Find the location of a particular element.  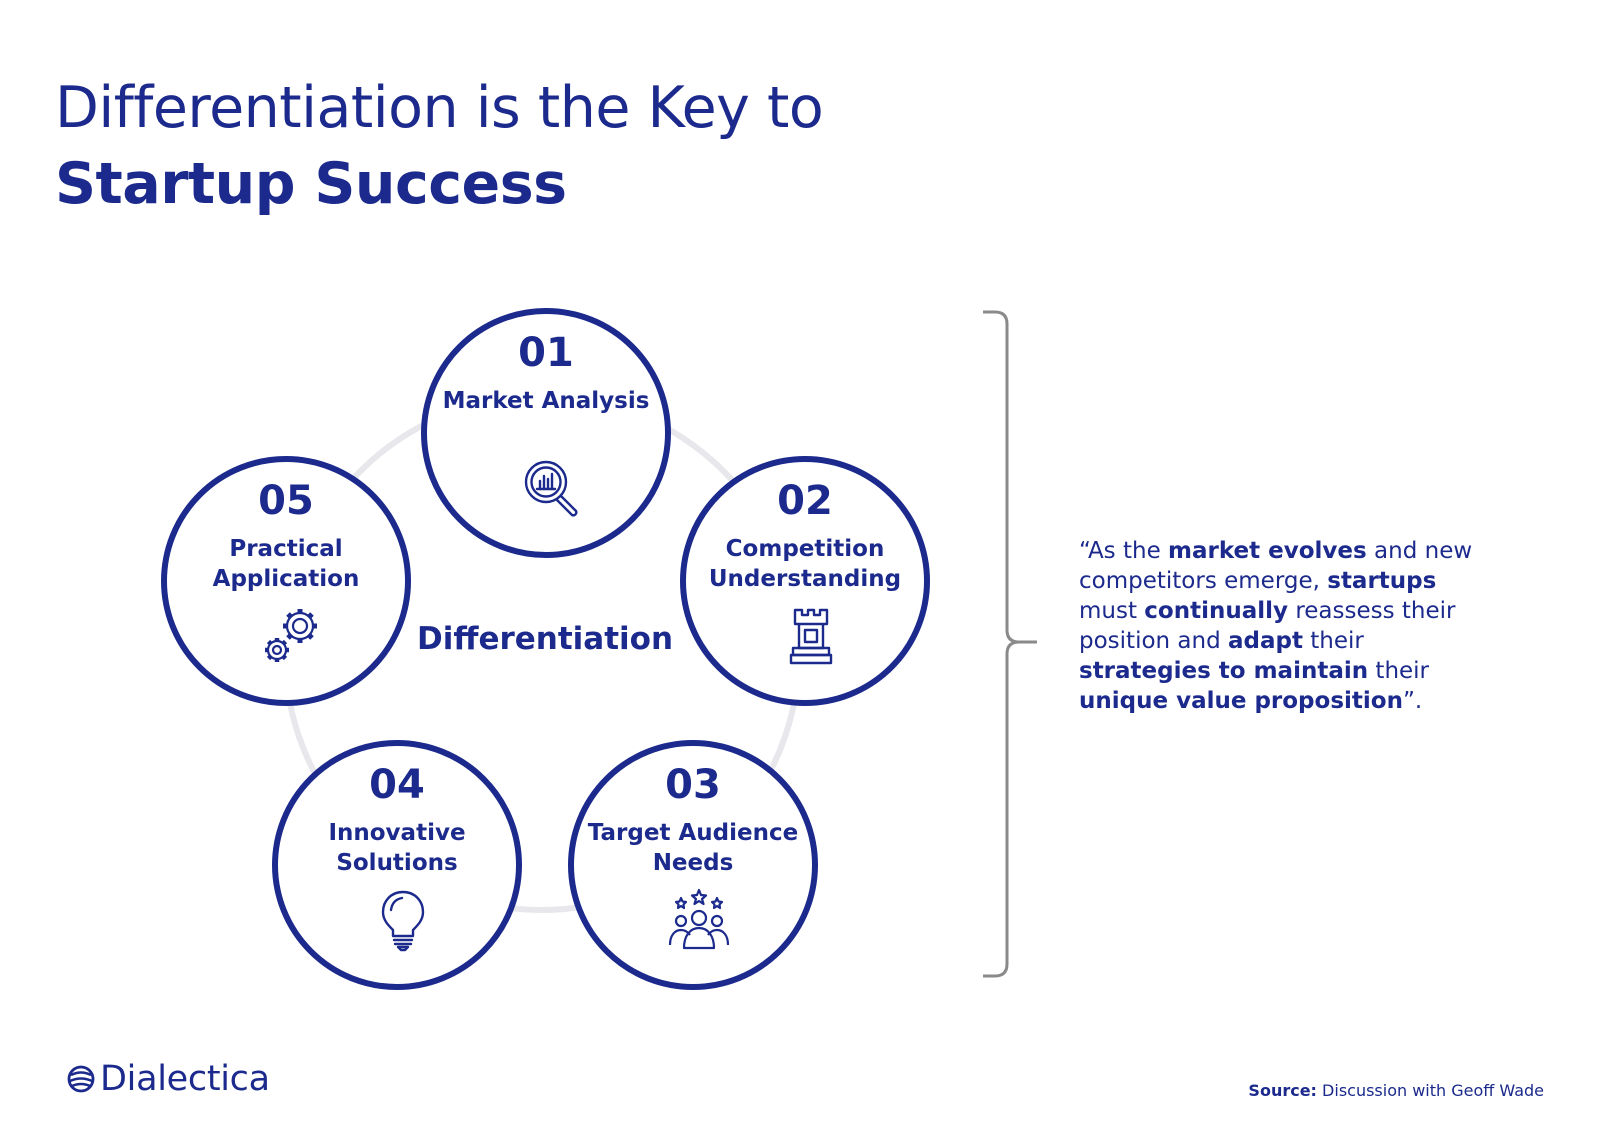

source-text: Discussion with Geoff Wade is located at coordinates (1433, 1090).